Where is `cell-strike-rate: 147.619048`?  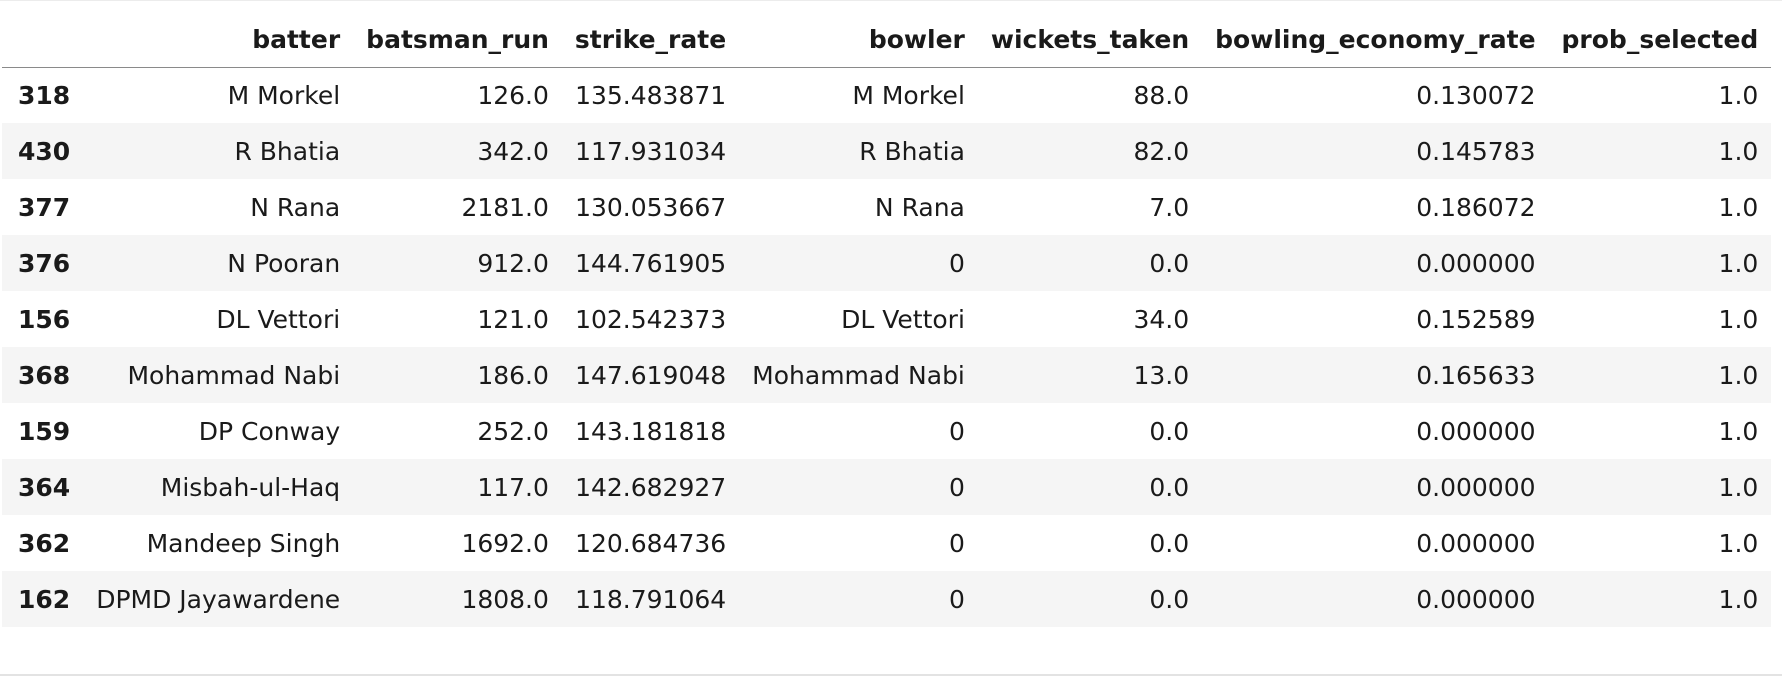 cell-strike-rate: 147.619048 is located at coordinates (651, 375).